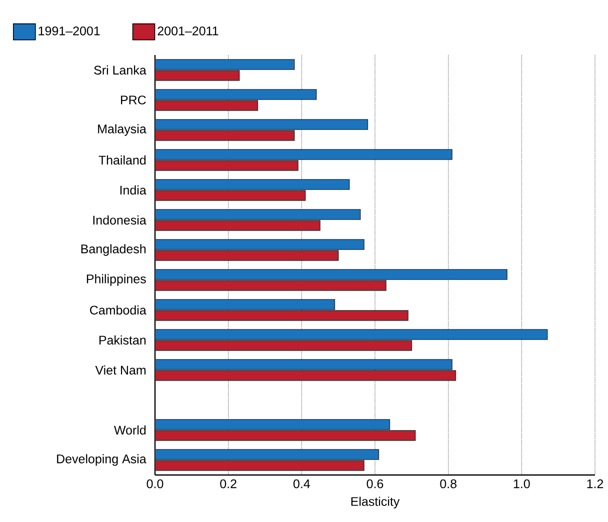 The image size is (608, 522). I want to click on y-tick-label: Developing Asia, so click(101, 460).